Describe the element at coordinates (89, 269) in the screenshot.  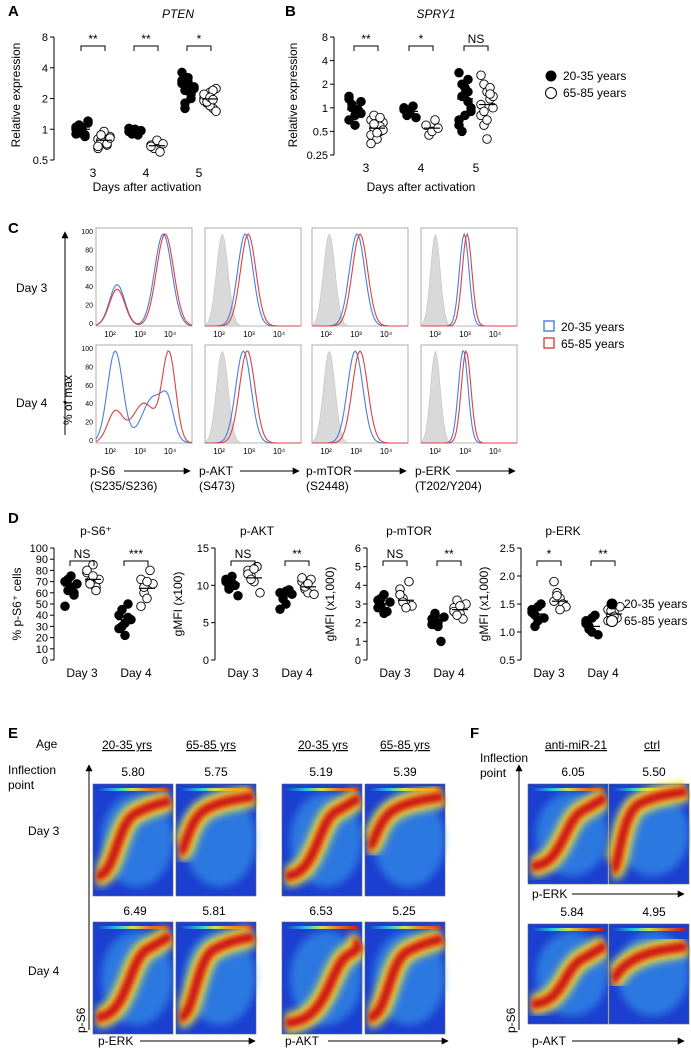
I see `histogram-y-tick: 60` at that location.